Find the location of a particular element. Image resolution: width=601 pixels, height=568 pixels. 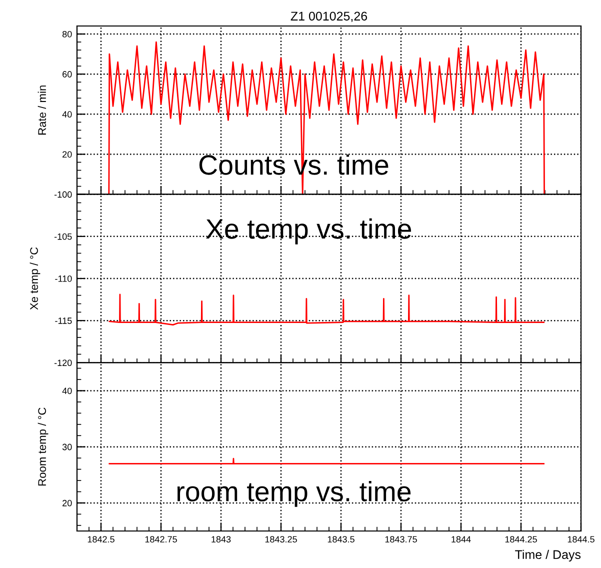

y-axis-title: Rate / min is located at coordinates (42, 110).